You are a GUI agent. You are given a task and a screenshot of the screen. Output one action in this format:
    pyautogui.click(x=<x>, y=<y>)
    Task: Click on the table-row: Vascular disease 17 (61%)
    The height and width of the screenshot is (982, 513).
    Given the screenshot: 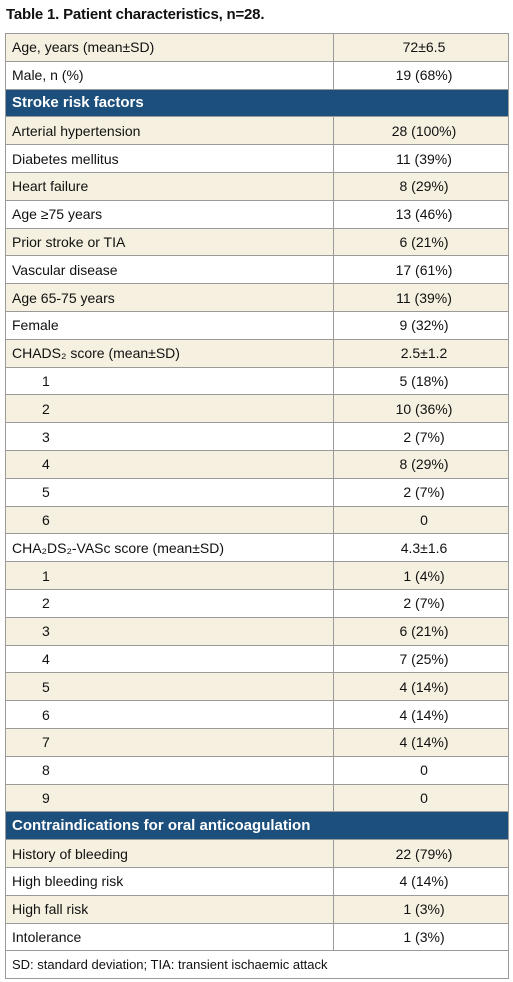 What is the action you would take?
    pyautogui.click(x=257, y=270)
    